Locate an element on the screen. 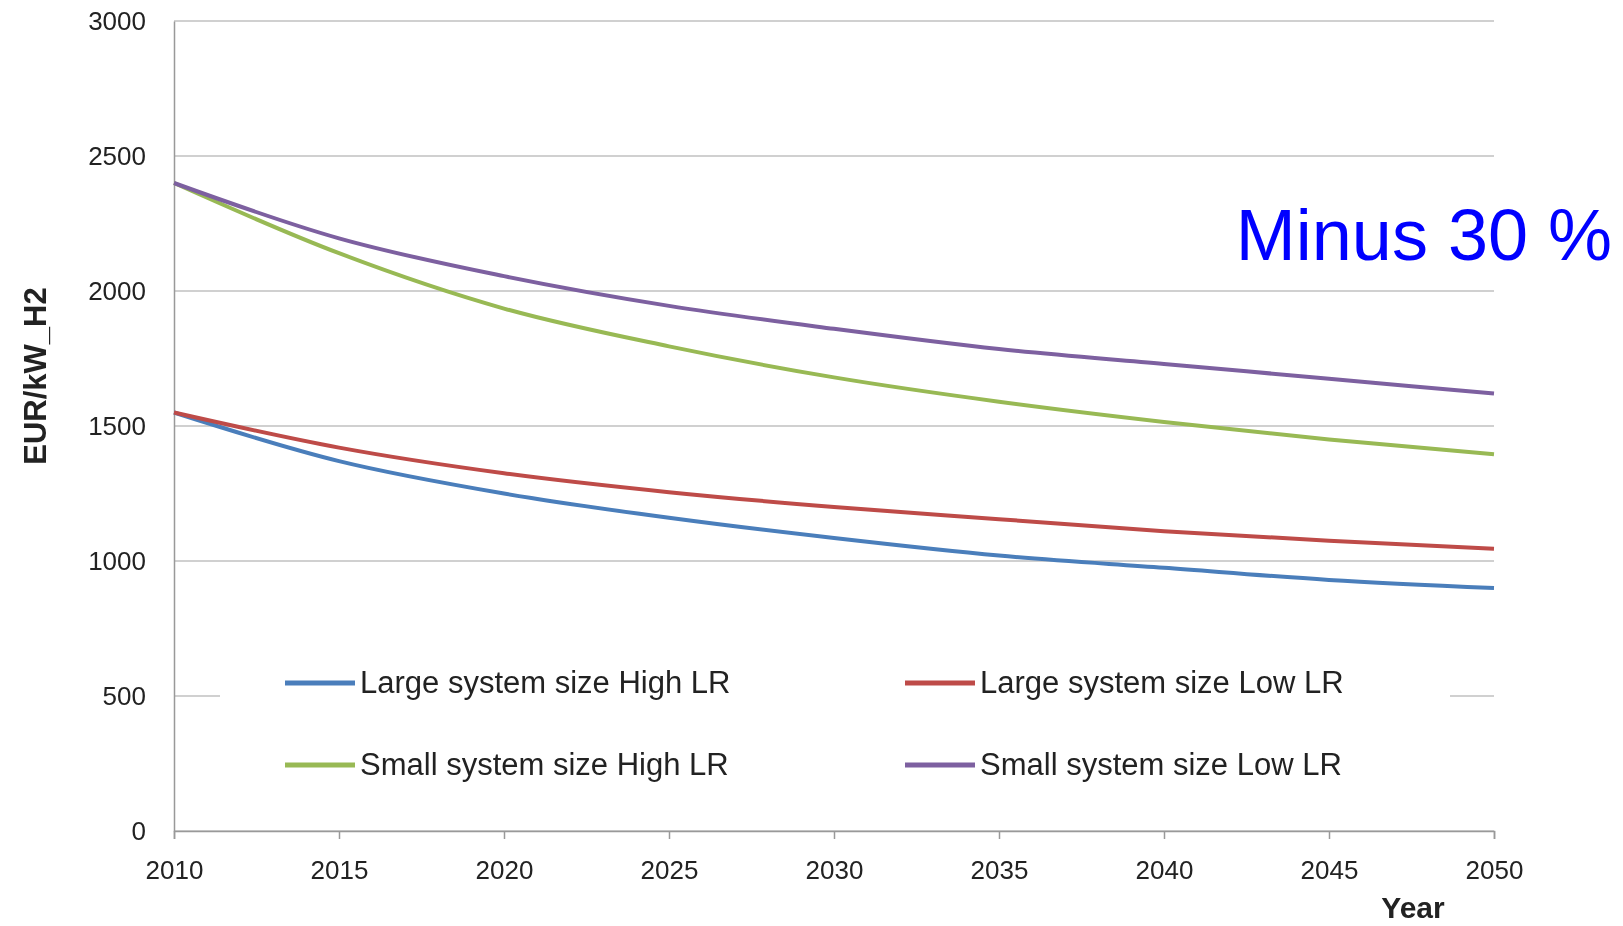  y-tick-label: 0 is located at coordinates (138, 830).